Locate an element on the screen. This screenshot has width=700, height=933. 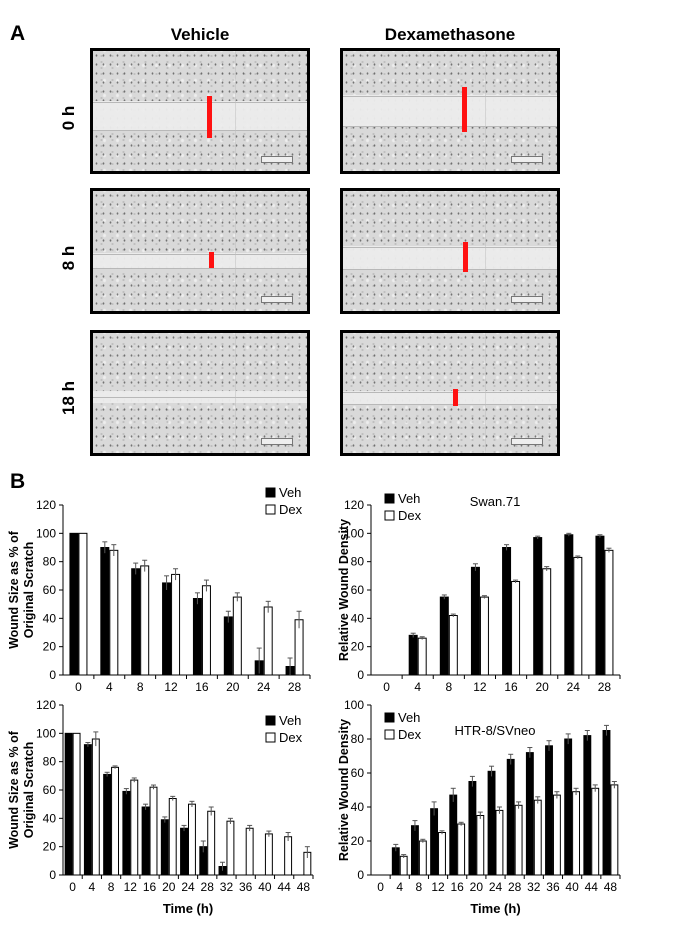
x-tick-label: 32 is located at coordinates (227, 887).